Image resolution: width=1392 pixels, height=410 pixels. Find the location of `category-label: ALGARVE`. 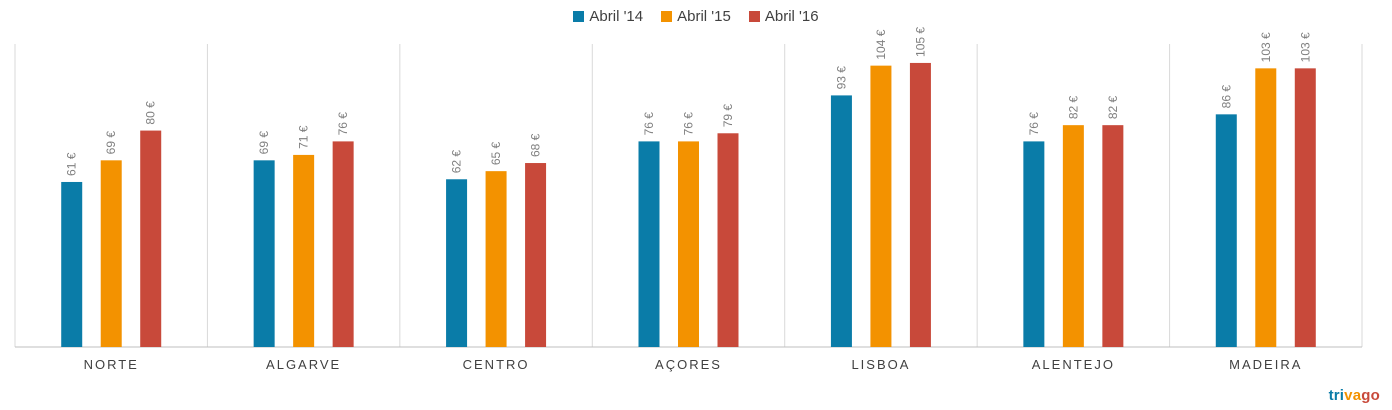

category-label: ALGARVE is located at coordinates (303, 364).